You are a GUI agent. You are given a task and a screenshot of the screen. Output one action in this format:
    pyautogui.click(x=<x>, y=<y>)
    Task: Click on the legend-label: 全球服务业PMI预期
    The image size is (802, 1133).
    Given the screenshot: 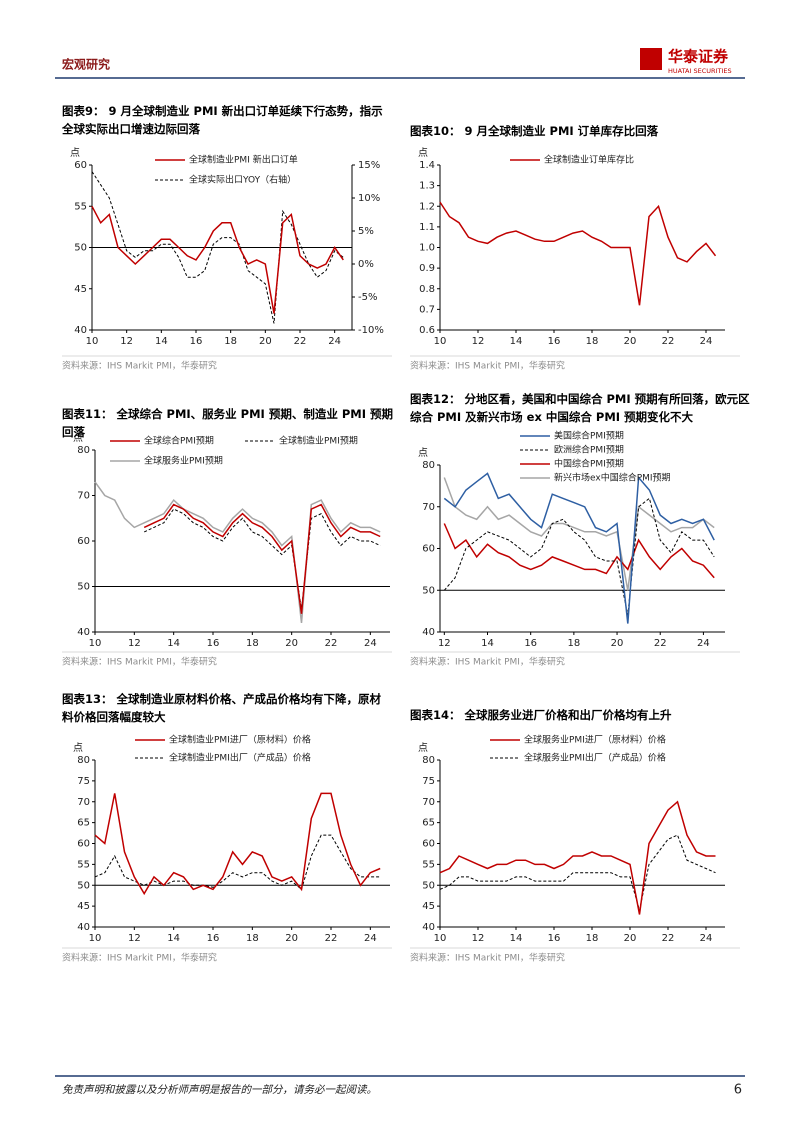 What is the action you would take?
    pyautogui.click(x=183, y=461)
    